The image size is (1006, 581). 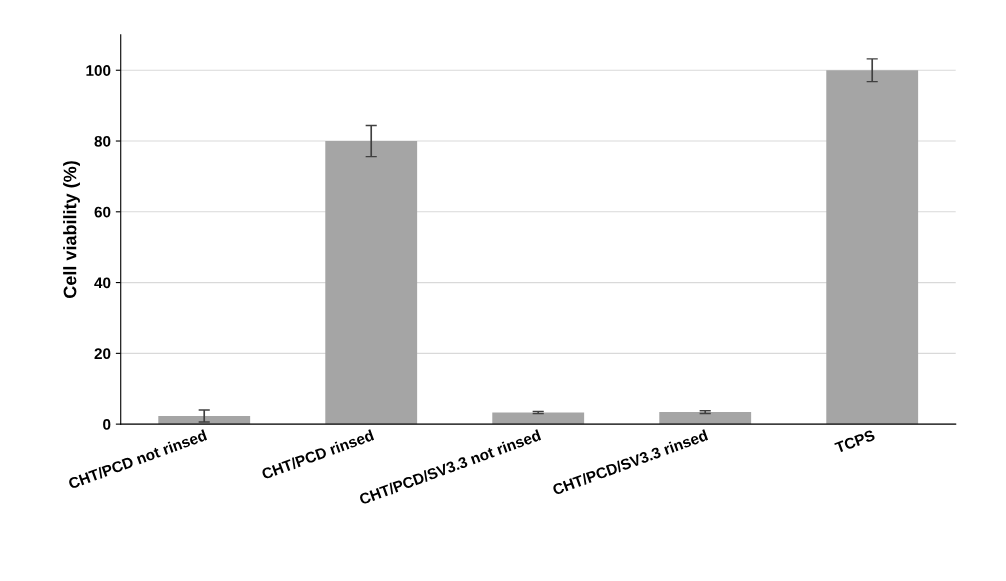 What do you see at coordinates (855, 441) in the screenshot?
I see `x-tick-label: TCPS` at bounding box center [855, 441].